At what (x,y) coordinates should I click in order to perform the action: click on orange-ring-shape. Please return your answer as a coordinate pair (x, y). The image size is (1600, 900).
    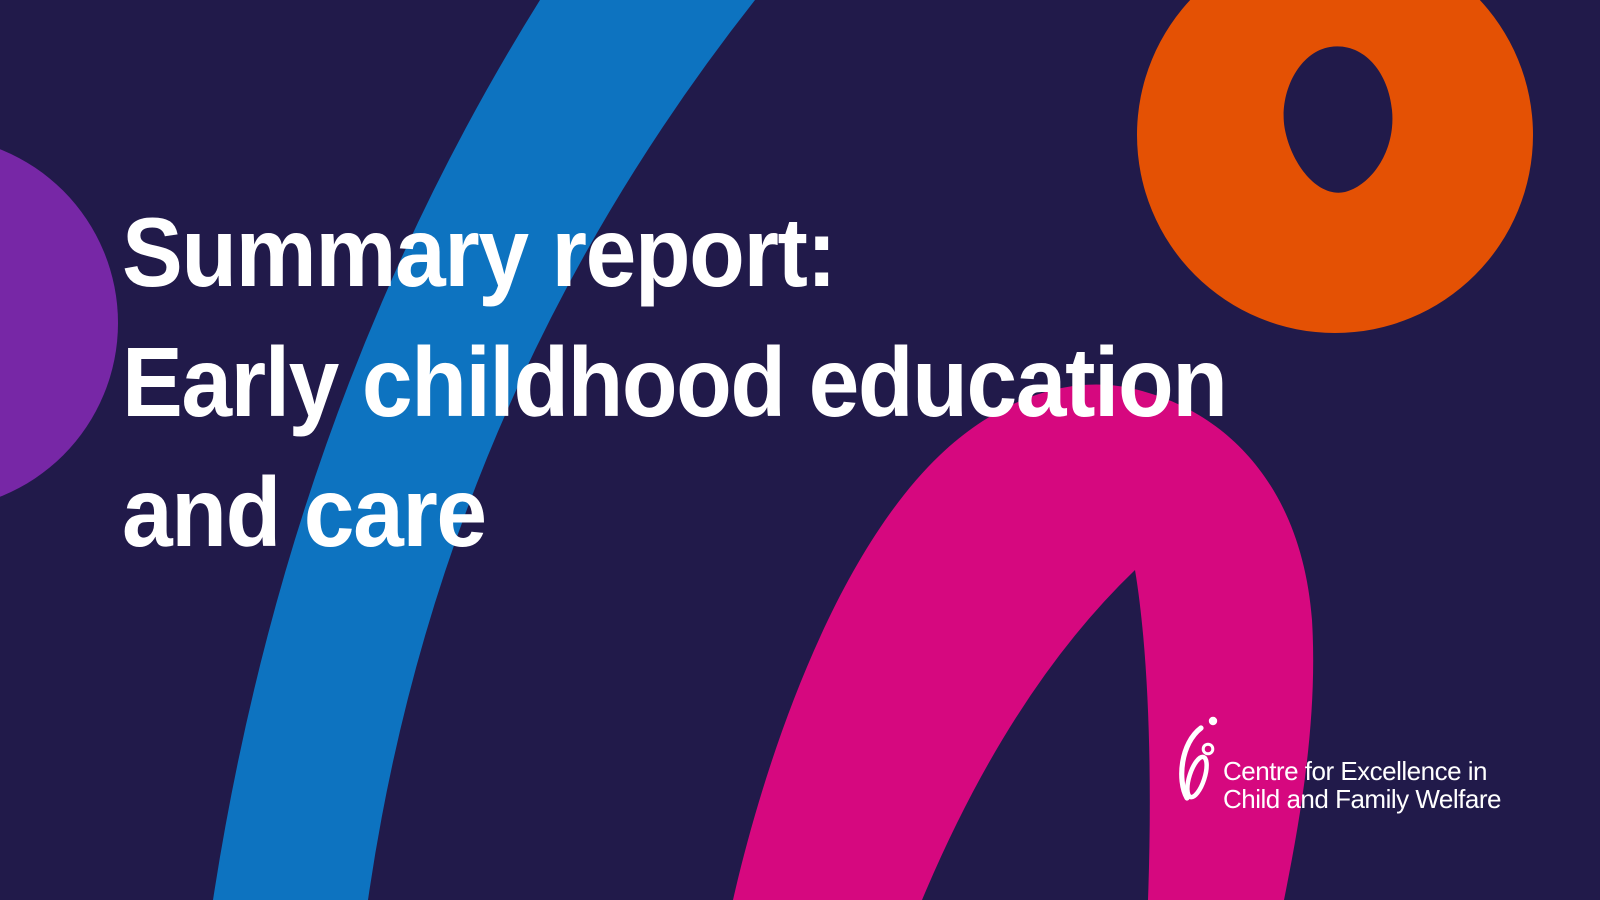
    Looking at the image, I should click on (1335, 166).